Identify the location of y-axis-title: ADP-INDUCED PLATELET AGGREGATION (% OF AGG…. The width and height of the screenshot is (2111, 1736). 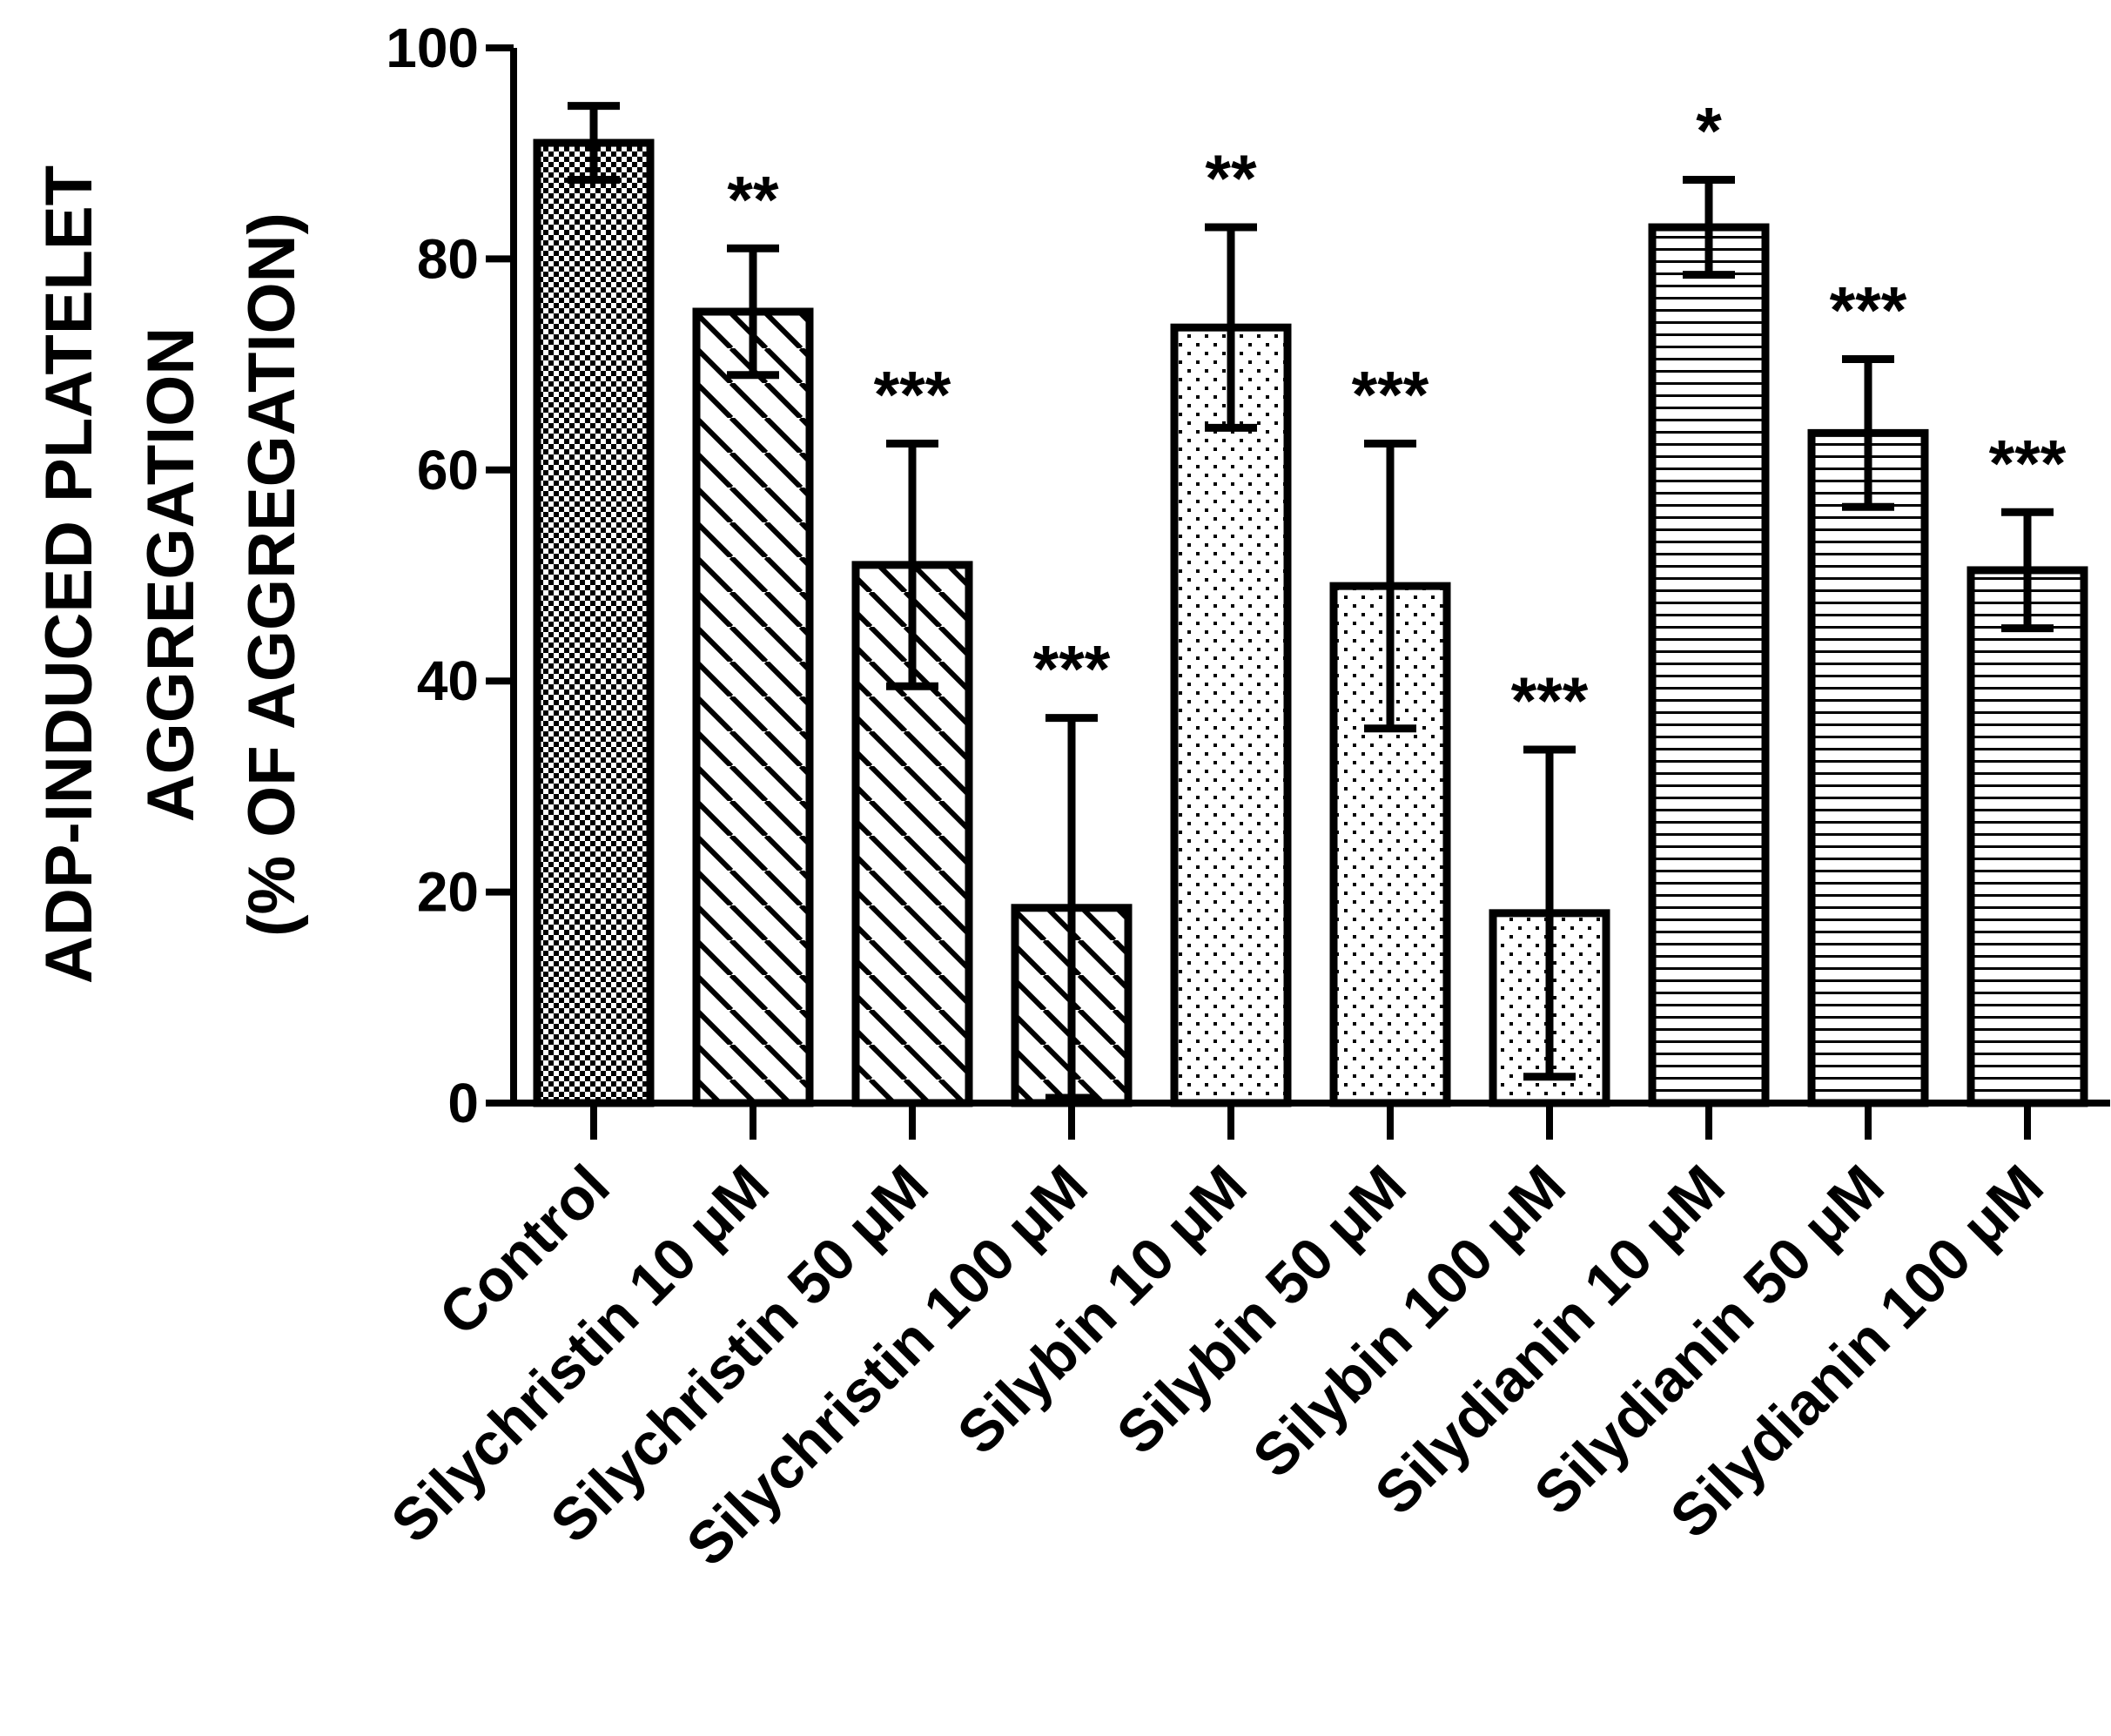
(170, 574).